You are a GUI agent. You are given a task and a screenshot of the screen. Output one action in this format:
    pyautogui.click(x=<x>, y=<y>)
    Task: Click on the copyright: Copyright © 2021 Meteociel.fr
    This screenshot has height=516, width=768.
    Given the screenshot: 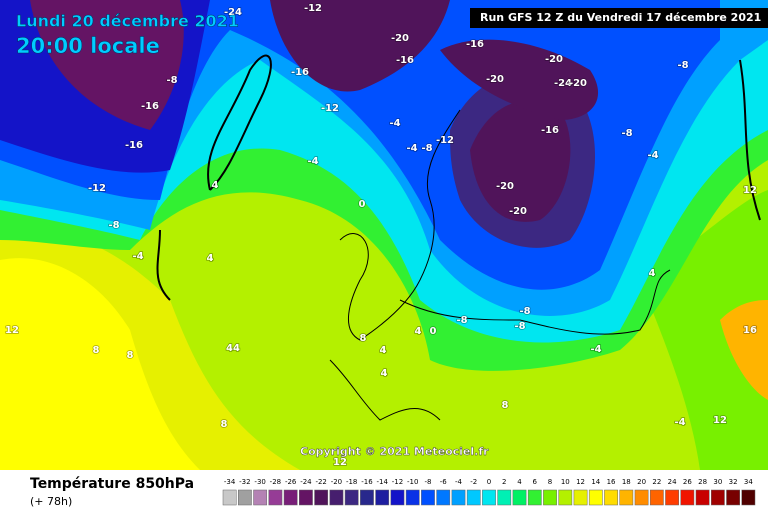 What is the action you would take?
    pyautogui.click(x=394, y=451)
    